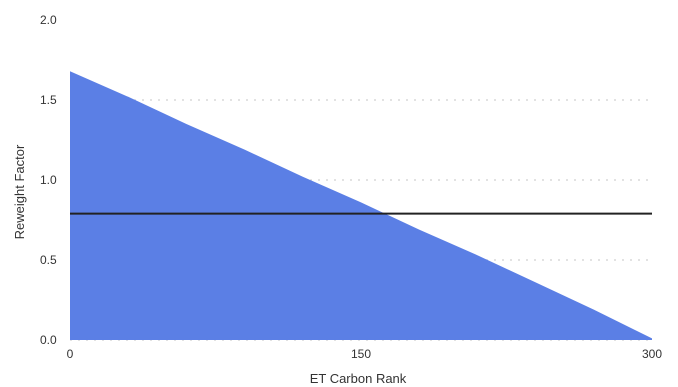  I want to click on y-tick-label: 1.0, so click(48, 180).